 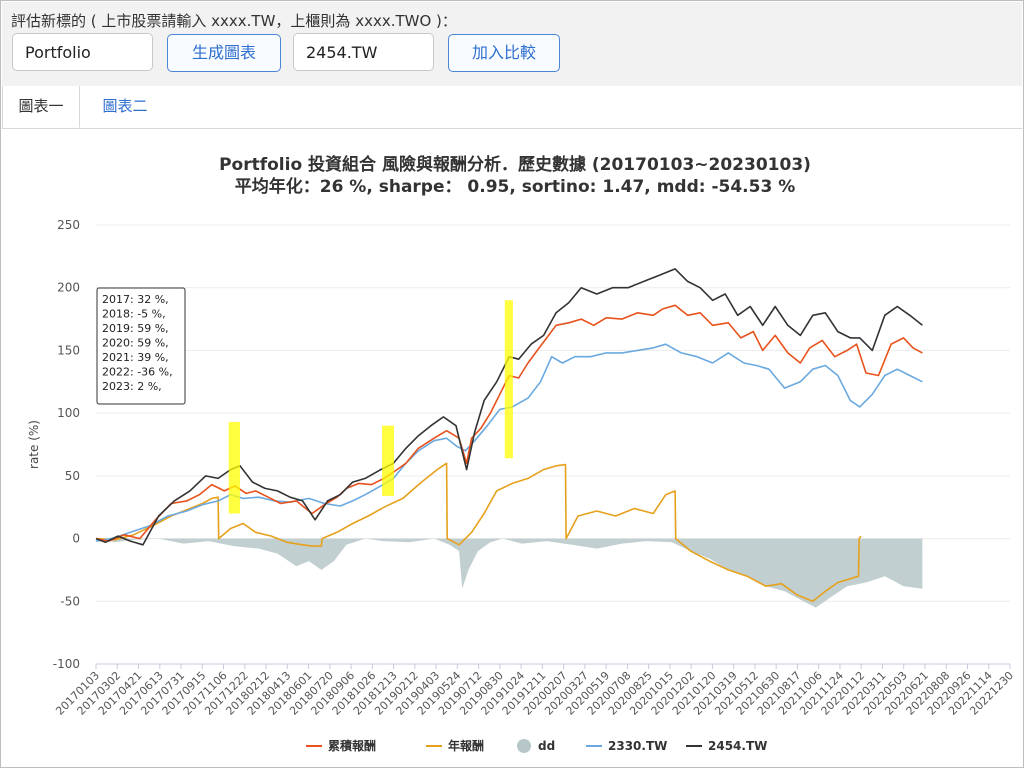 I want to click on y-tick-label: 200, so click(x=68, y=288).